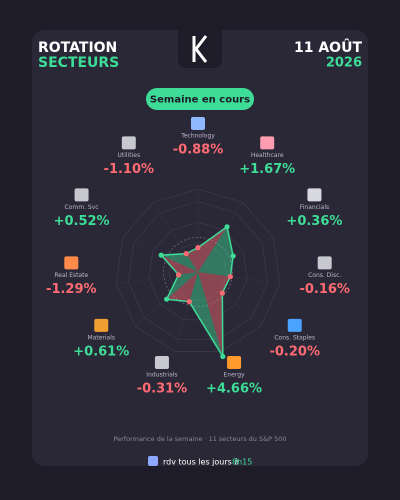  I want to click on sector-value: -0.88%, so click(198, 150).